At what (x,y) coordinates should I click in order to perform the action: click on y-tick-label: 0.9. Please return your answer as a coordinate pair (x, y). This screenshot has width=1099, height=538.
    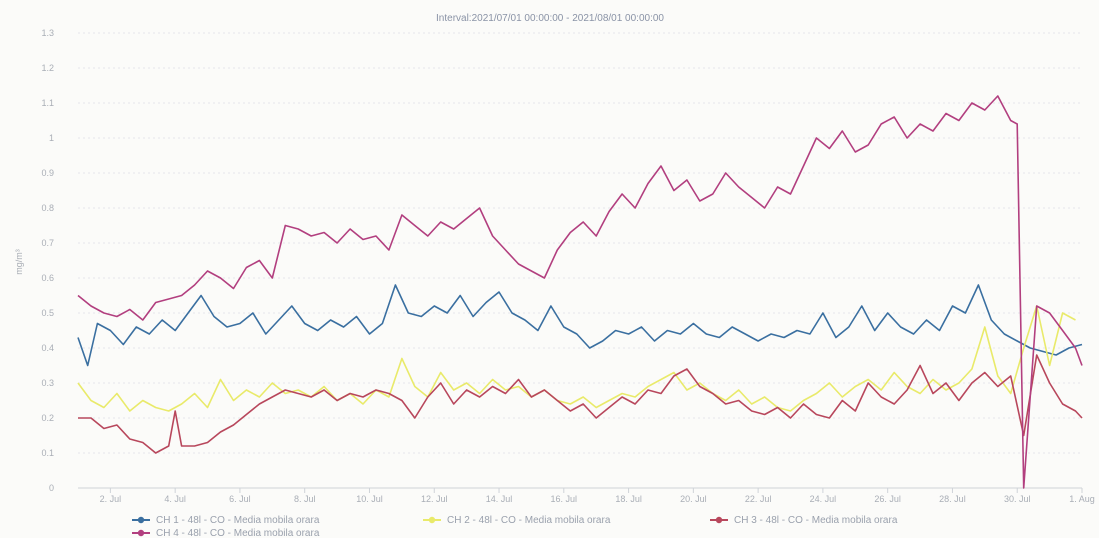
    Looking at the image, I should click on (47, 173).